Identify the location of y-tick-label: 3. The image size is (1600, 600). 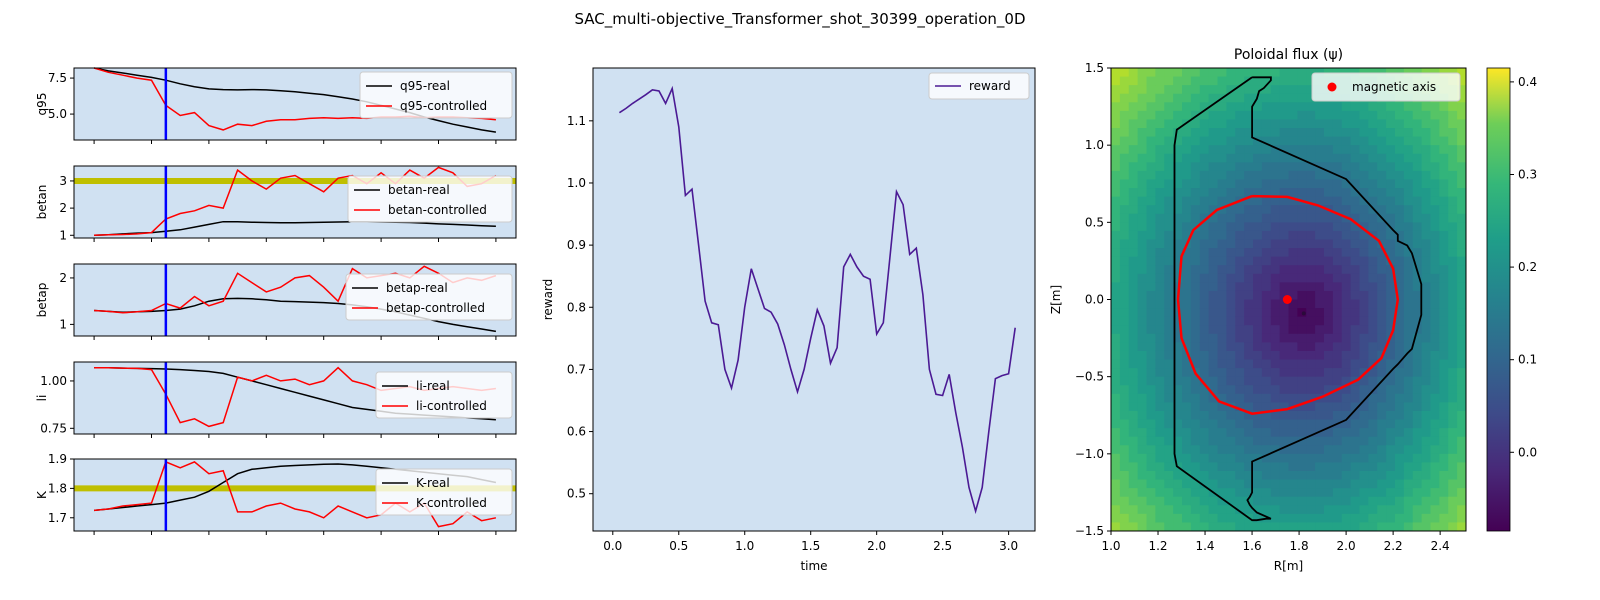
(63, 181).